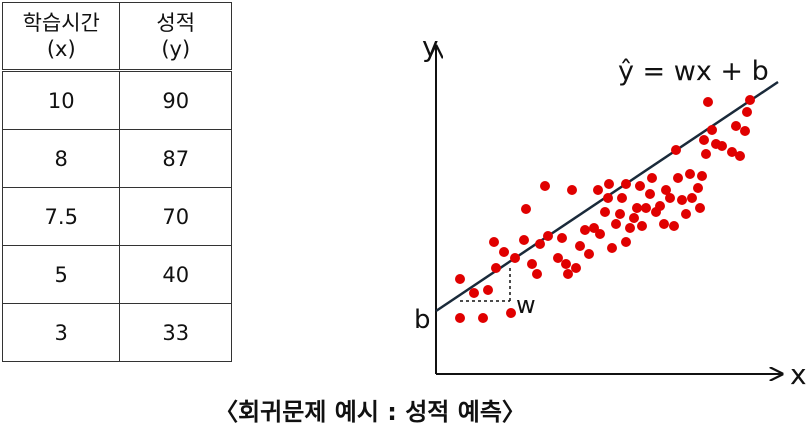  I want to click on figure-caption: 〈회귀문제 예시 : 성적 예측〉, so click(370, 412).